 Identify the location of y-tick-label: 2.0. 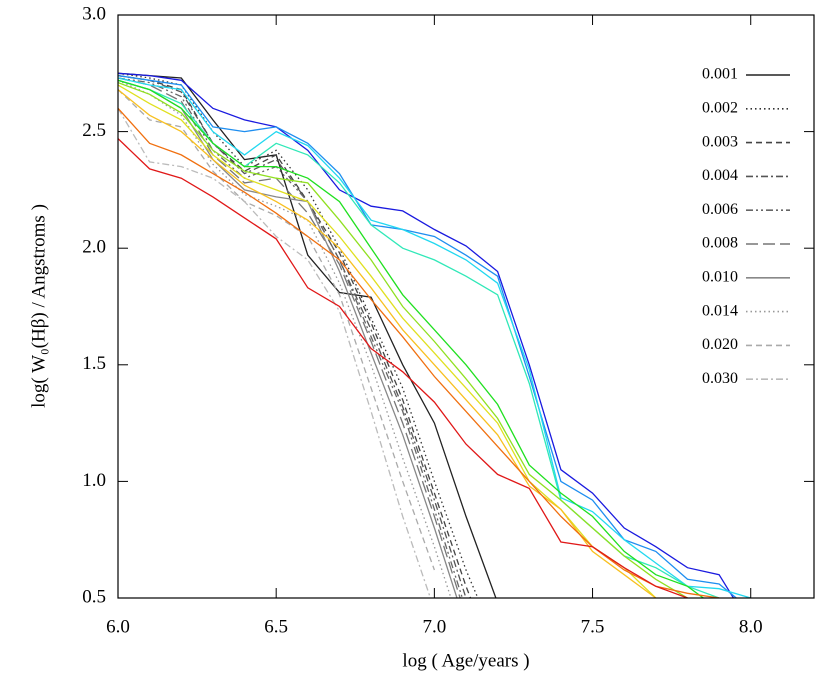
(94, 247).